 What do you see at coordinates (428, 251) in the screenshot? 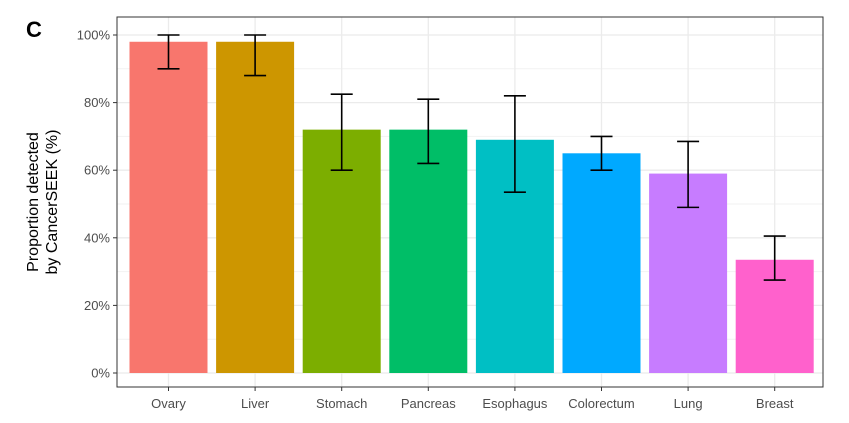
I see `bar-pancreas` at bounding box center [428, 251].